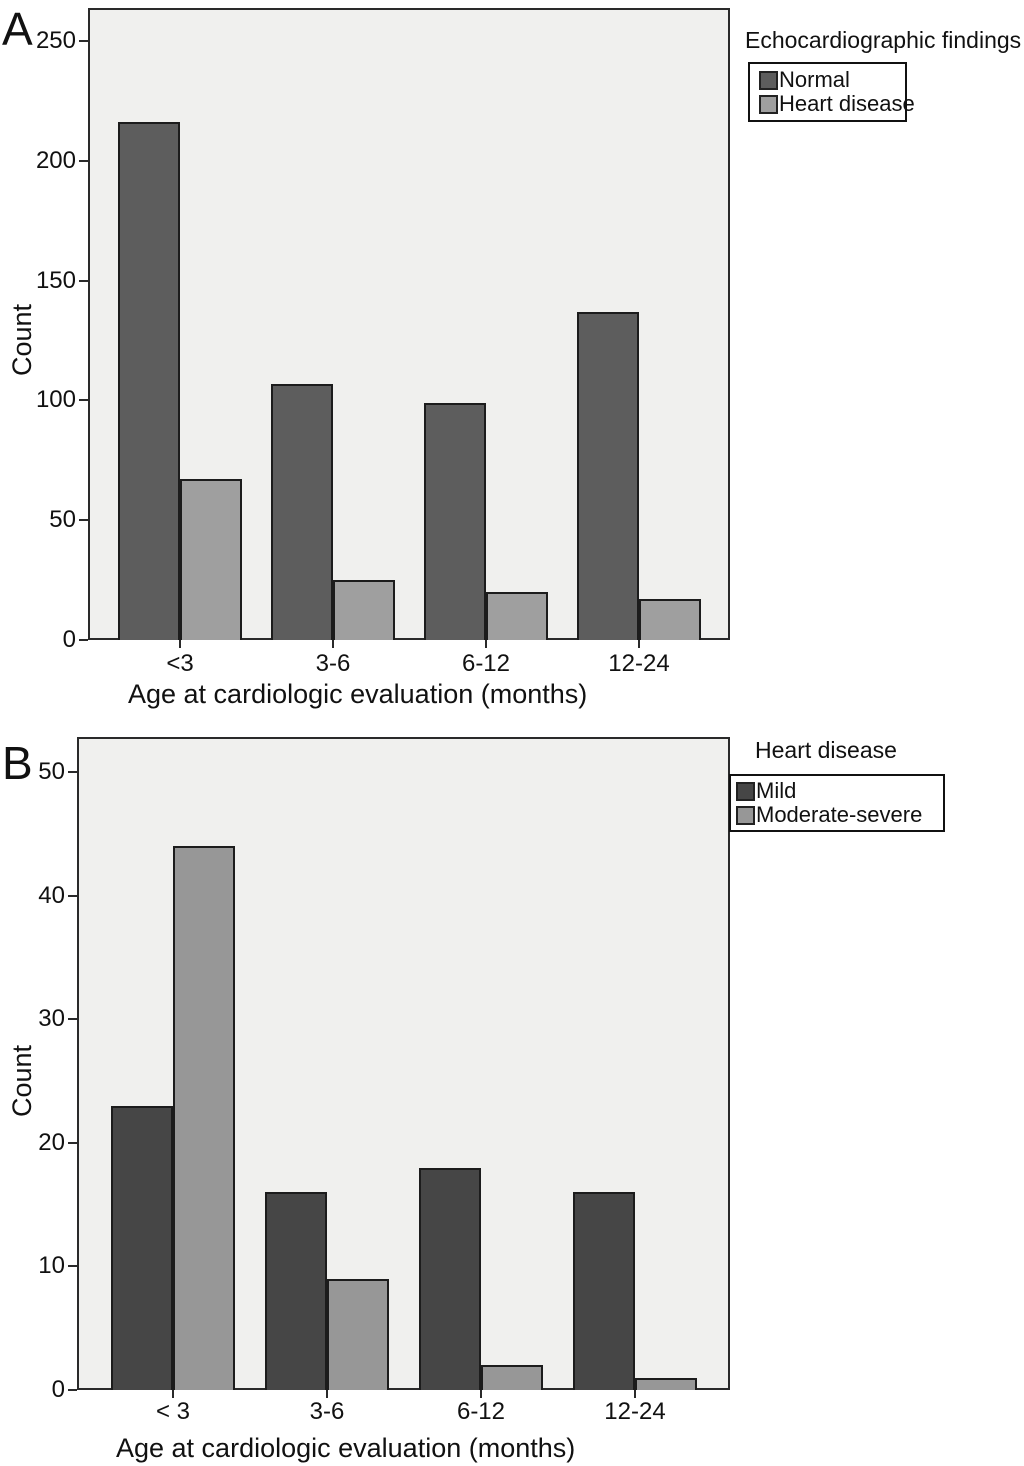  What do you see at coordinates (51, 1018) in the screenshot?
I see `y-axis-tick-label: 30` at bounding box center [51, 1018].